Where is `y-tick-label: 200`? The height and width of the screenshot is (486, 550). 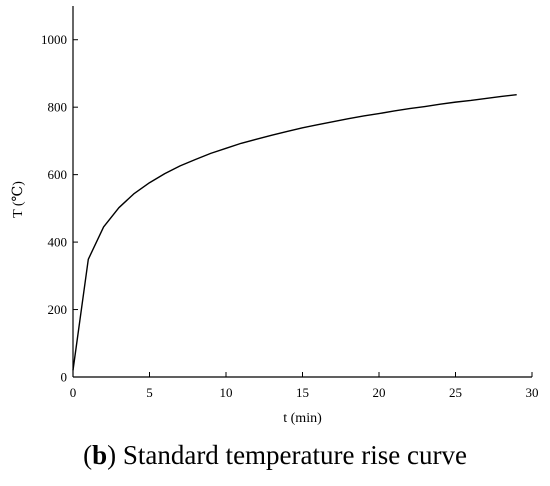 y-tick-label: 200 is located at coordinates (58, 309).